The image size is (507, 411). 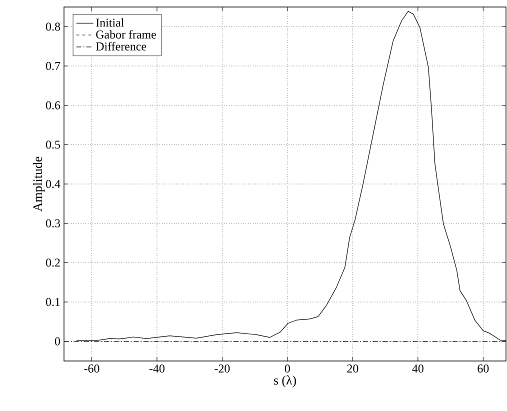 I want to click on y-axis-title: Amplitude, so click(x=38, y=184).